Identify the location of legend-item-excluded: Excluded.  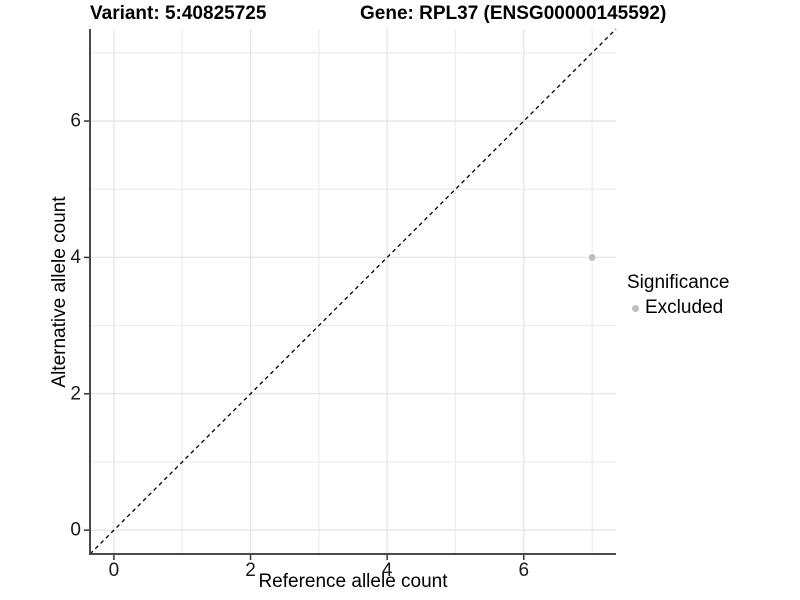
(678, 308).